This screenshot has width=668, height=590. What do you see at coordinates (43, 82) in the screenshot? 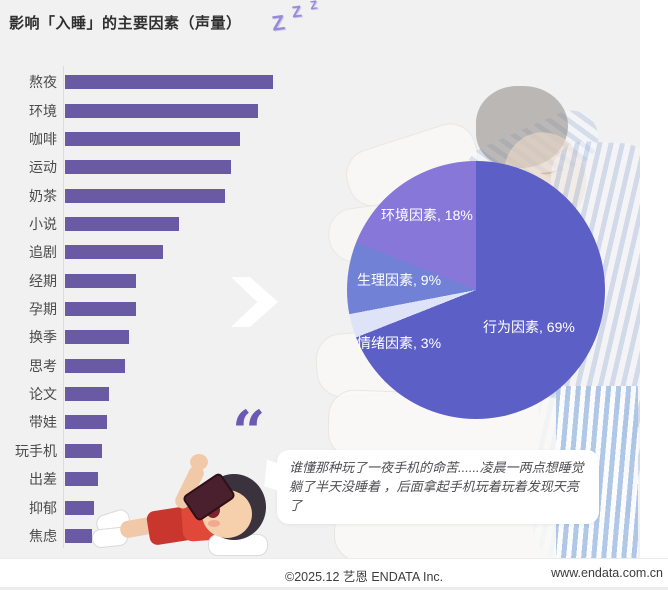
I see `bar-category-label: 熬夜` at bounding box center [43, 82].